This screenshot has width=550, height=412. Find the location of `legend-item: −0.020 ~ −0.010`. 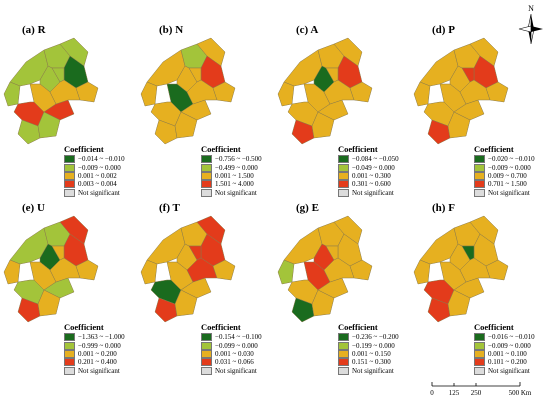

legend-item: −0.020 ~ −0.010 is located at coordinates (512, 159).